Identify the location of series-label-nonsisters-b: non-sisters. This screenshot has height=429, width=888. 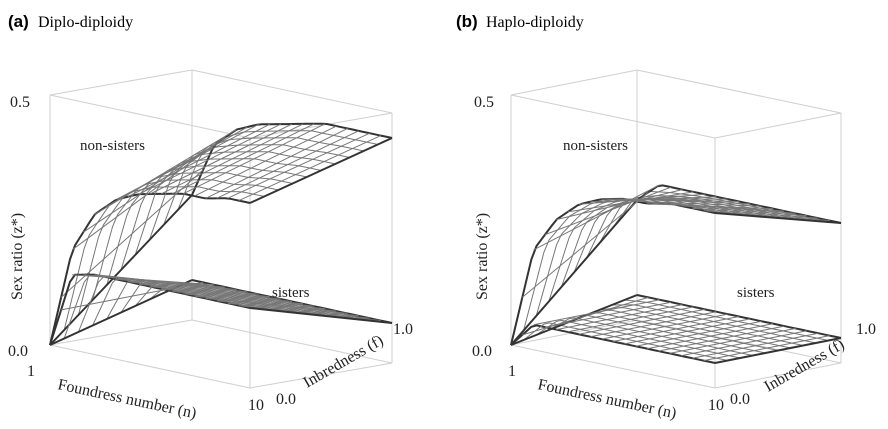
(595, 146).